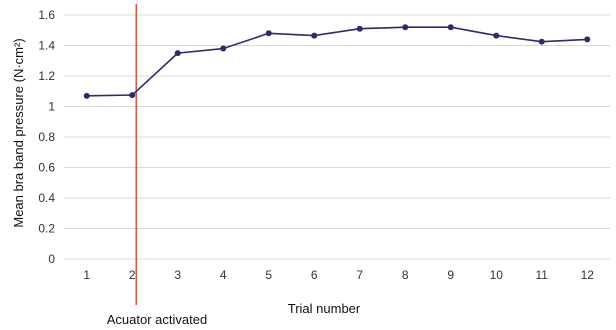 This screenshot has height=330, width=616. Describe the element at coordinates (132, 275) in the screenshot. I see `x-tick-label: 2` at that location.